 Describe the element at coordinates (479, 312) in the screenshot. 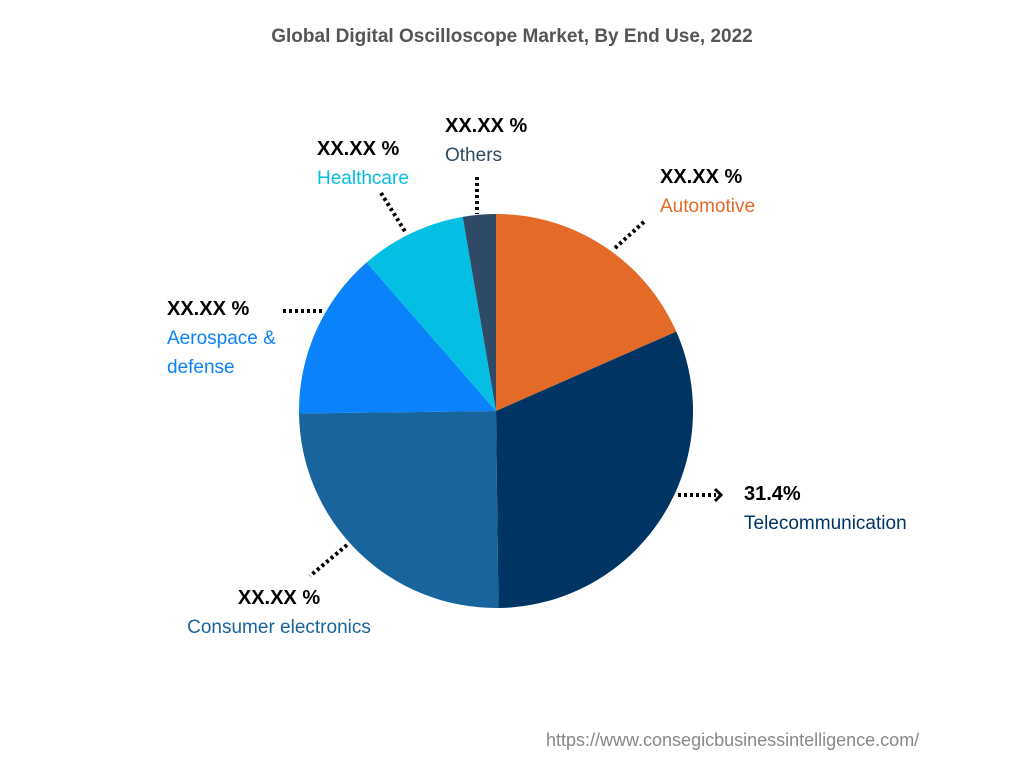

I see `pie-slice-others` at that location.